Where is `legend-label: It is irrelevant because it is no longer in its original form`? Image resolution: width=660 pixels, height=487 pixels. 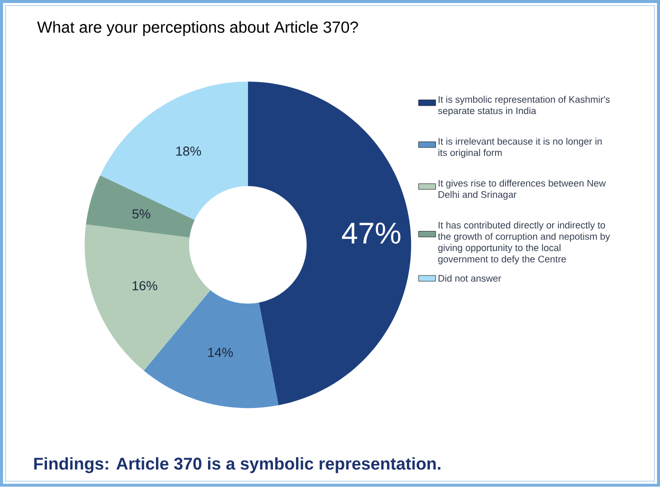
legend-label: It is irrelevant because it is no longer in its original form is located at coordinates (520, 148).